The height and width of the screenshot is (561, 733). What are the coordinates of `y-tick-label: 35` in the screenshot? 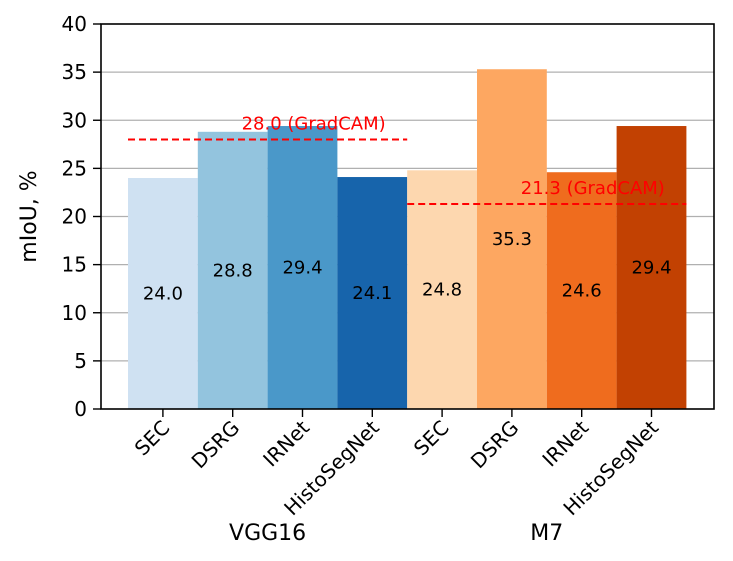 It's located at (74, 72).